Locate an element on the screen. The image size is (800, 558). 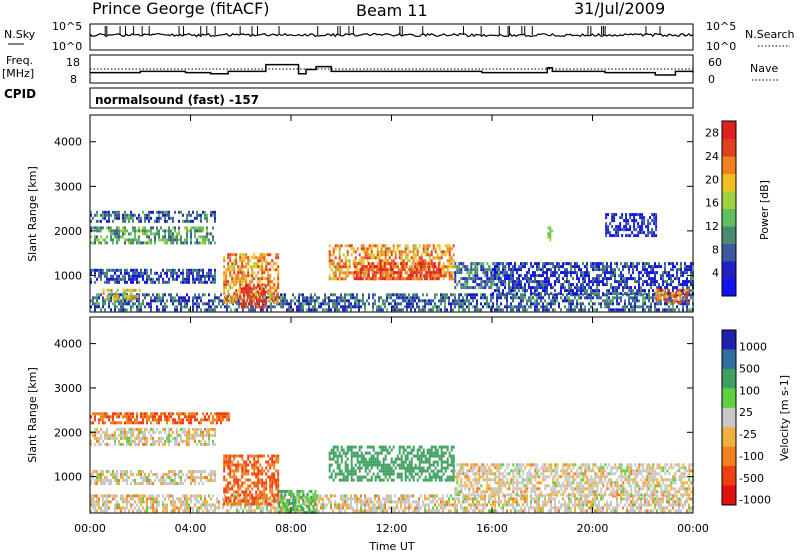
y-tick-label: 1000 is located at coordinates (68, 275).